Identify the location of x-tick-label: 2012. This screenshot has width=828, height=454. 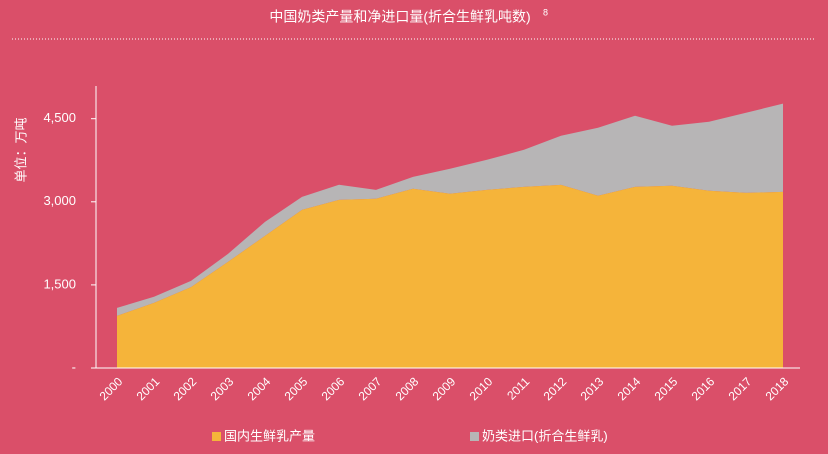
(555, 388).